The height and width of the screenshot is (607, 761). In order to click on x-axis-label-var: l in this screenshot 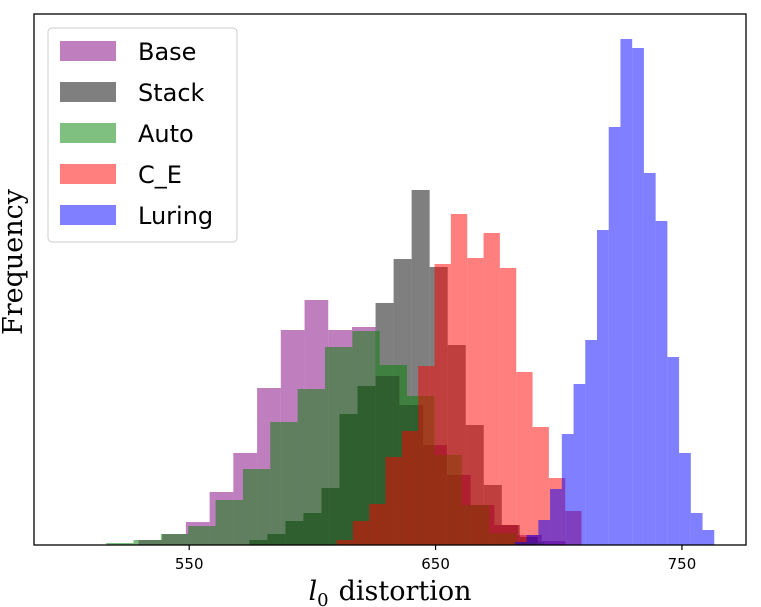, I will do `click(312, 591)`.